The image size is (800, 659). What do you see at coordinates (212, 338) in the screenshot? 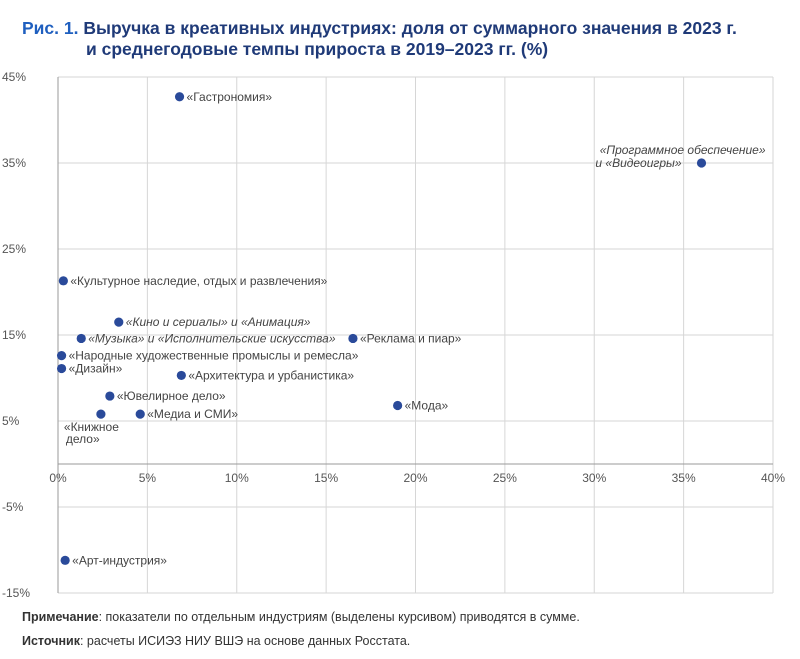
I see `point-label: «Музыка» и «Исполнительские искусства»` at bounding box center [212, 338].